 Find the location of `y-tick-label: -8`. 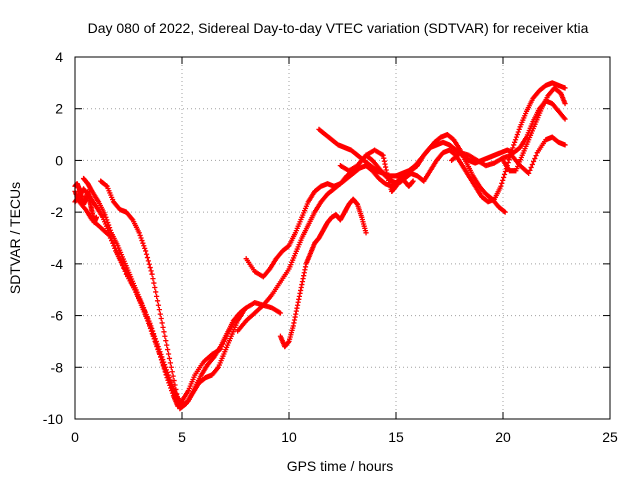

y-tick-label: -8 is located at coordinates (57, 367).